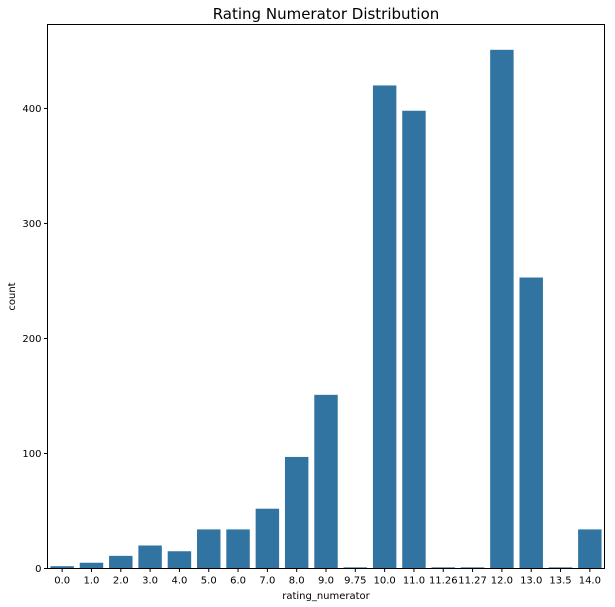 The width and height of the screenshot is (615, 607). Describe the element at coordinates (384, 327) in the screenshot. I see `bar-10.0` at that location.